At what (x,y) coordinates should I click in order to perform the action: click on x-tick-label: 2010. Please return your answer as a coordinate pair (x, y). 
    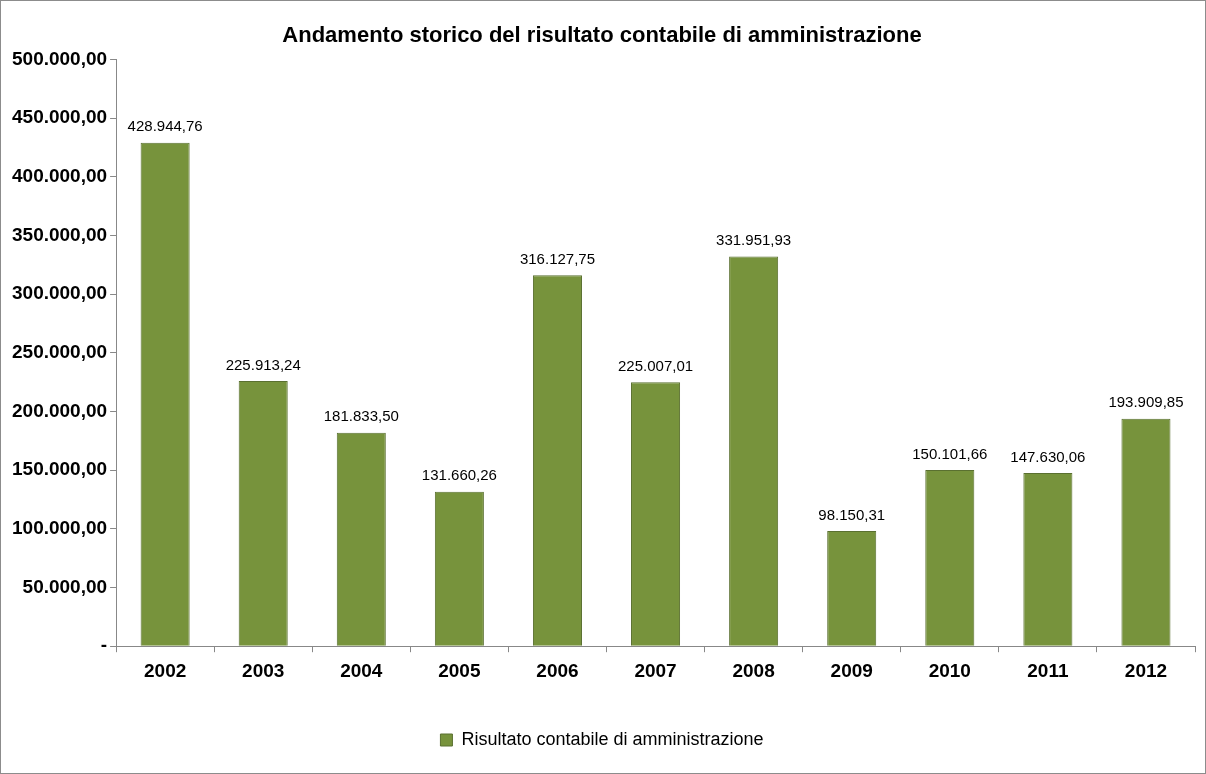
    Looking at the image, I should click on (949, 670).